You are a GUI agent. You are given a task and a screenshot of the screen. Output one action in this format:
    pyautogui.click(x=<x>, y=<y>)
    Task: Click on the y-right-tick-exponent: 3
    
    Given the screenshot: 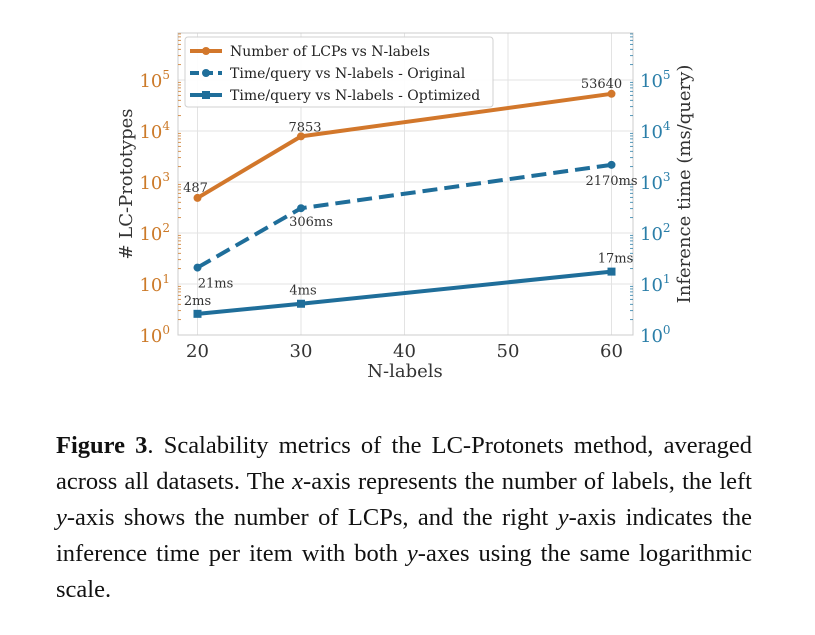 What is the action you would take?
    pyautogui.click(x=667, y=177)
    